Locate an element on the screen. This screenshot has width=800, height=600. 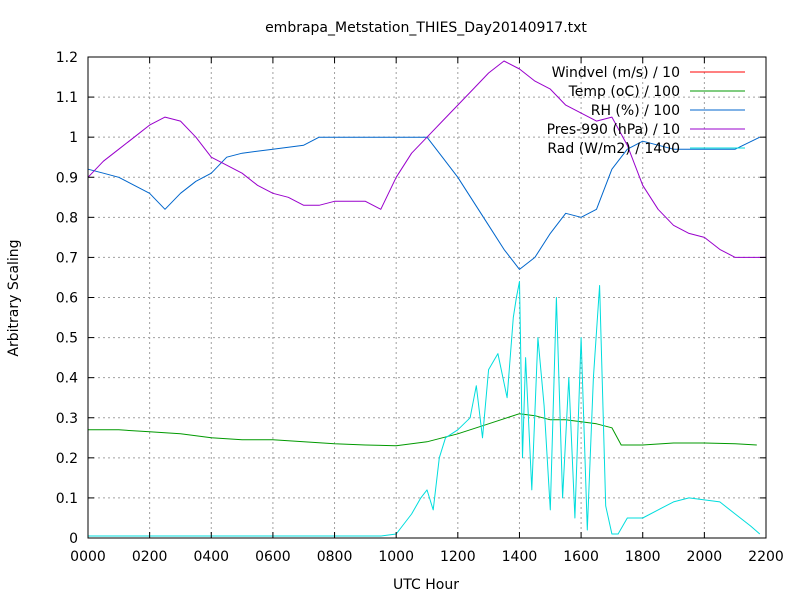
x-tick-label: 1800 is located at coordinates (643, 557).